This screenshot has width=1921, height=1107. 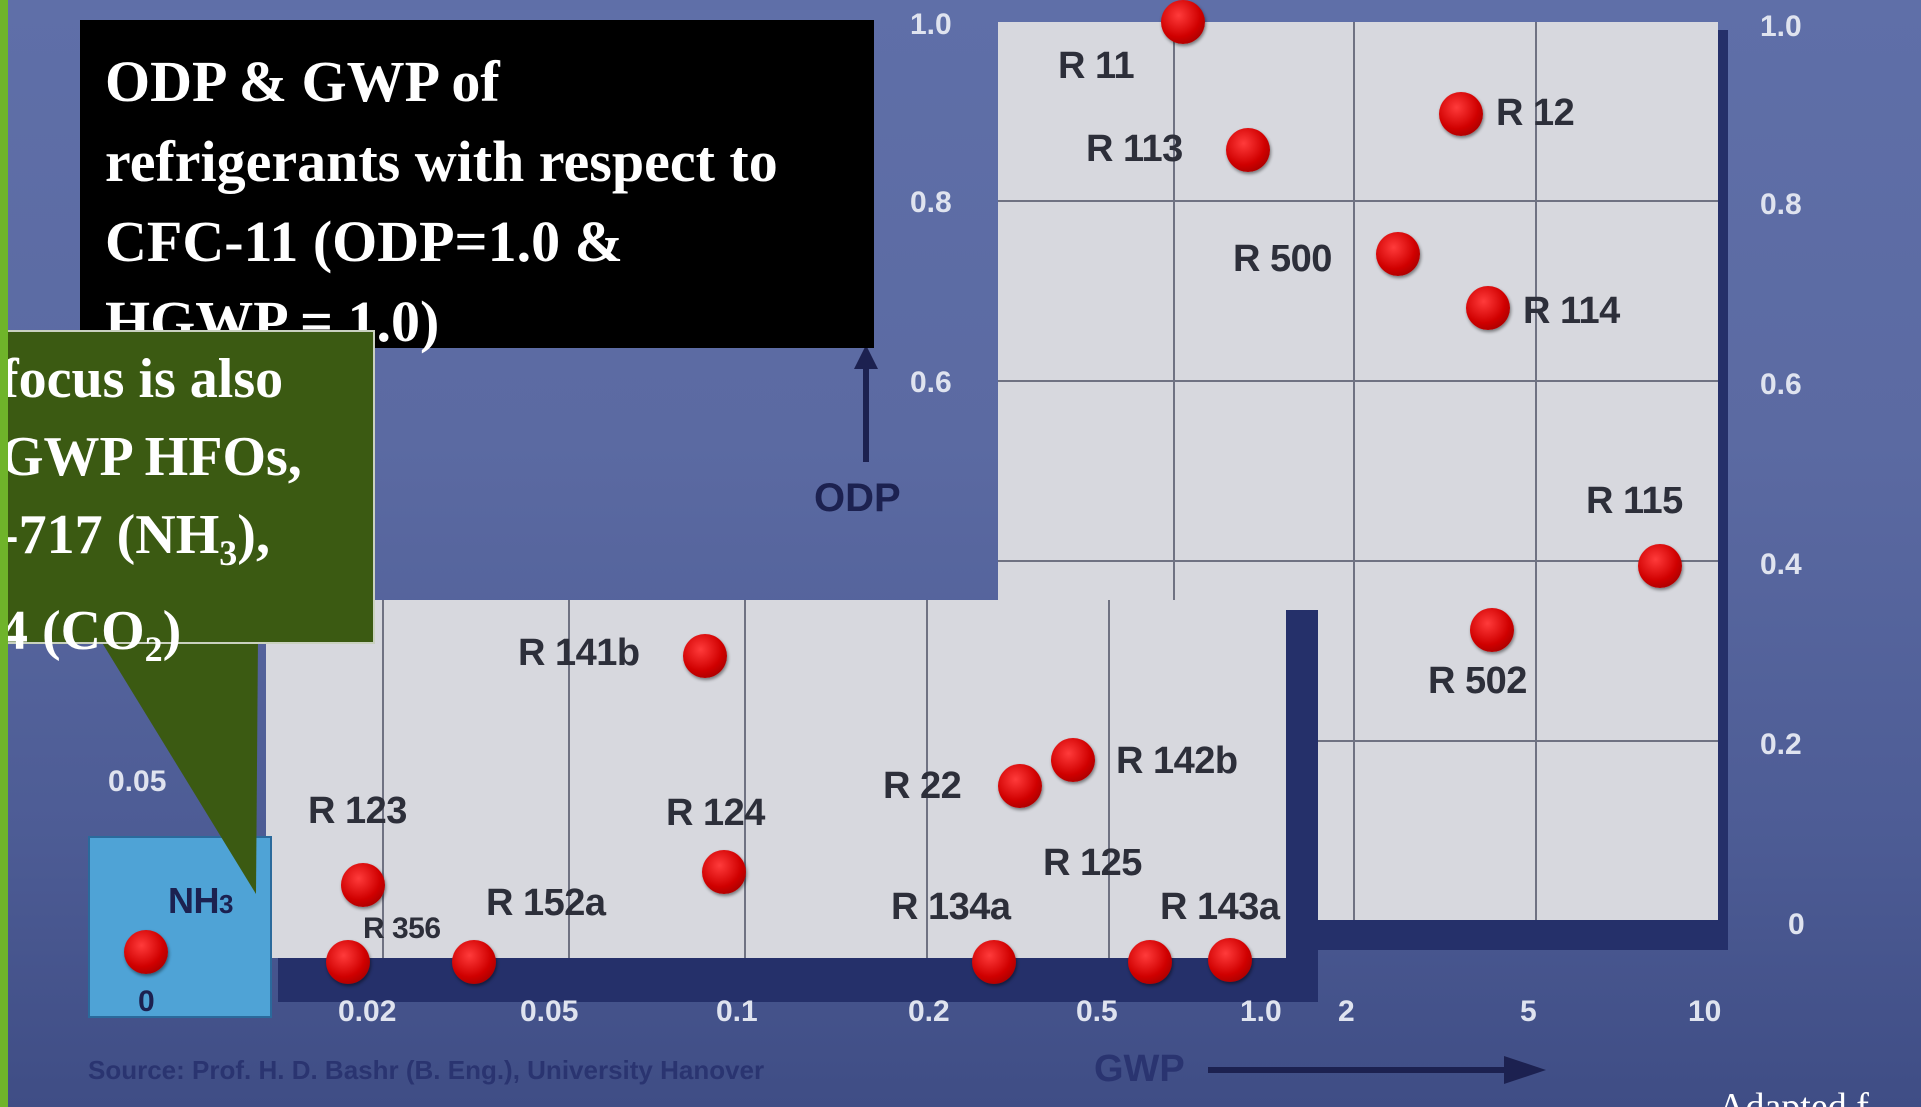 I want to click on point-label-r500: R 500, so click(x=1282, y=259).